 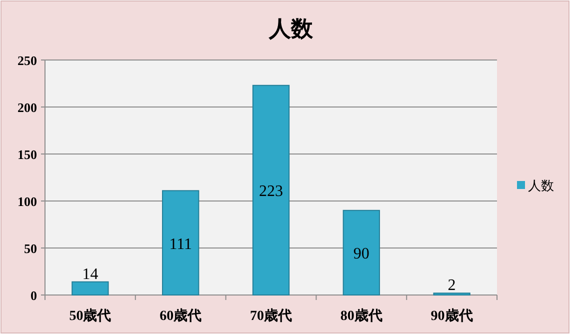 I want to click on data-label: 90, so click(x=361, y=254).